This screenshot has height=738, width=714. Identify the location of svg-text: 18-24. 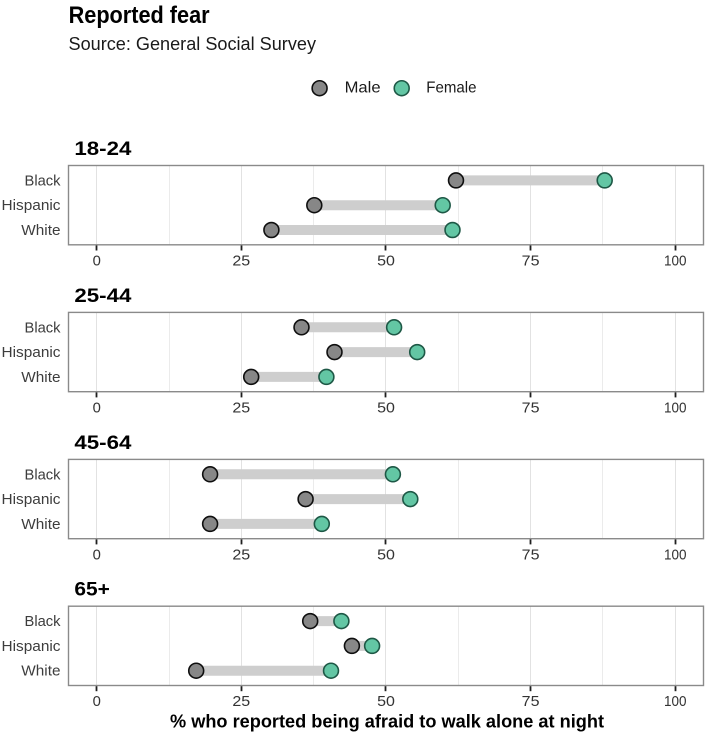
(102, 149).